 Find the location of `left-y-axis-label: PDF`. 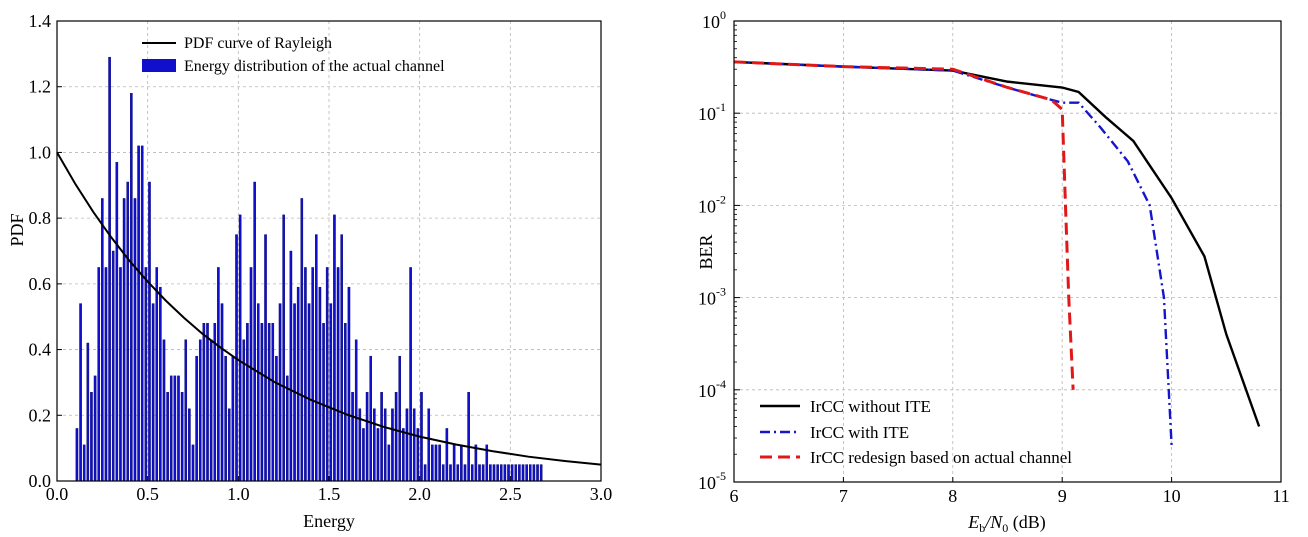

left-y-axis-label: PDF is located at coordinates (17, 229).